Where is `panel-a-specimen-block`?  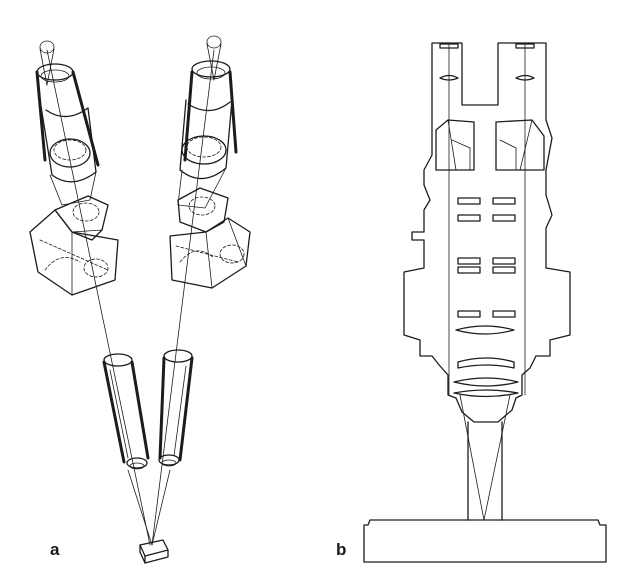 panel-a-specimen-block is located at coordinates (154, 551).